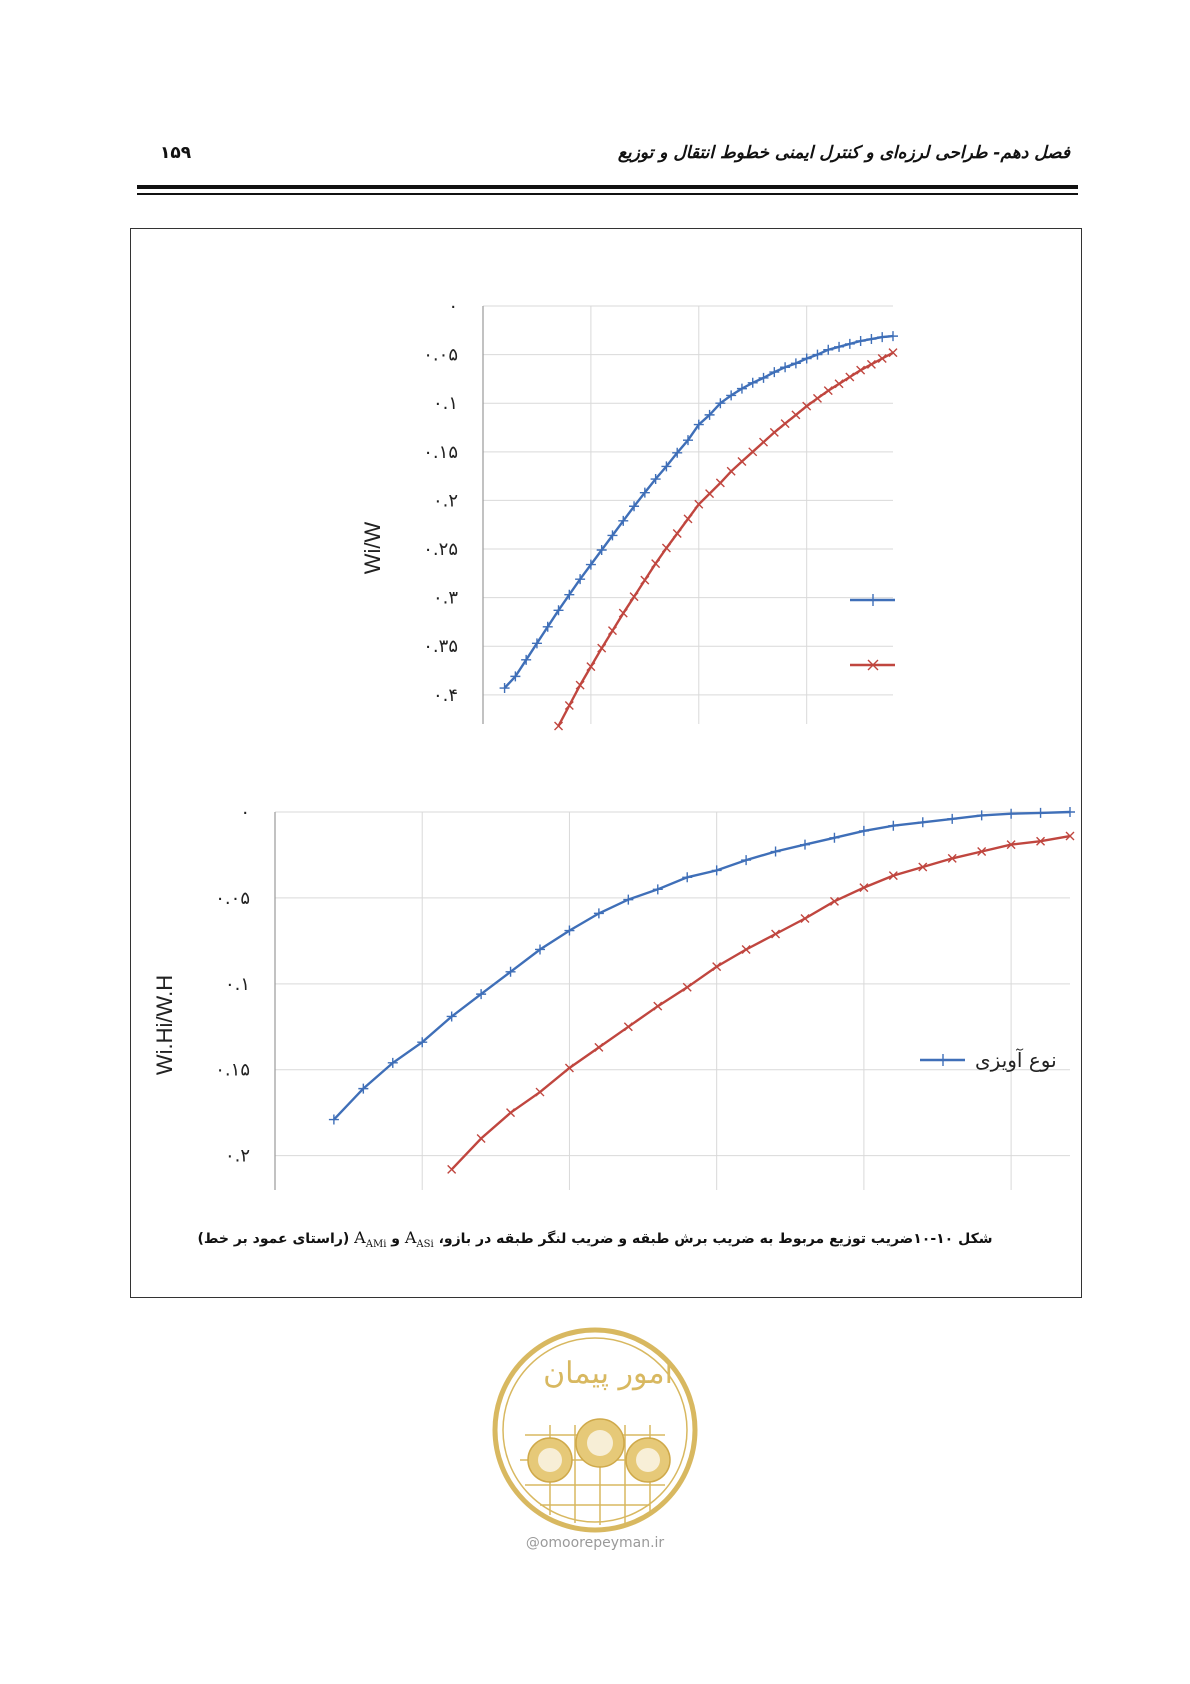  I want to click on watermark-logo-text: امور پیمان, so click(608, 1373).